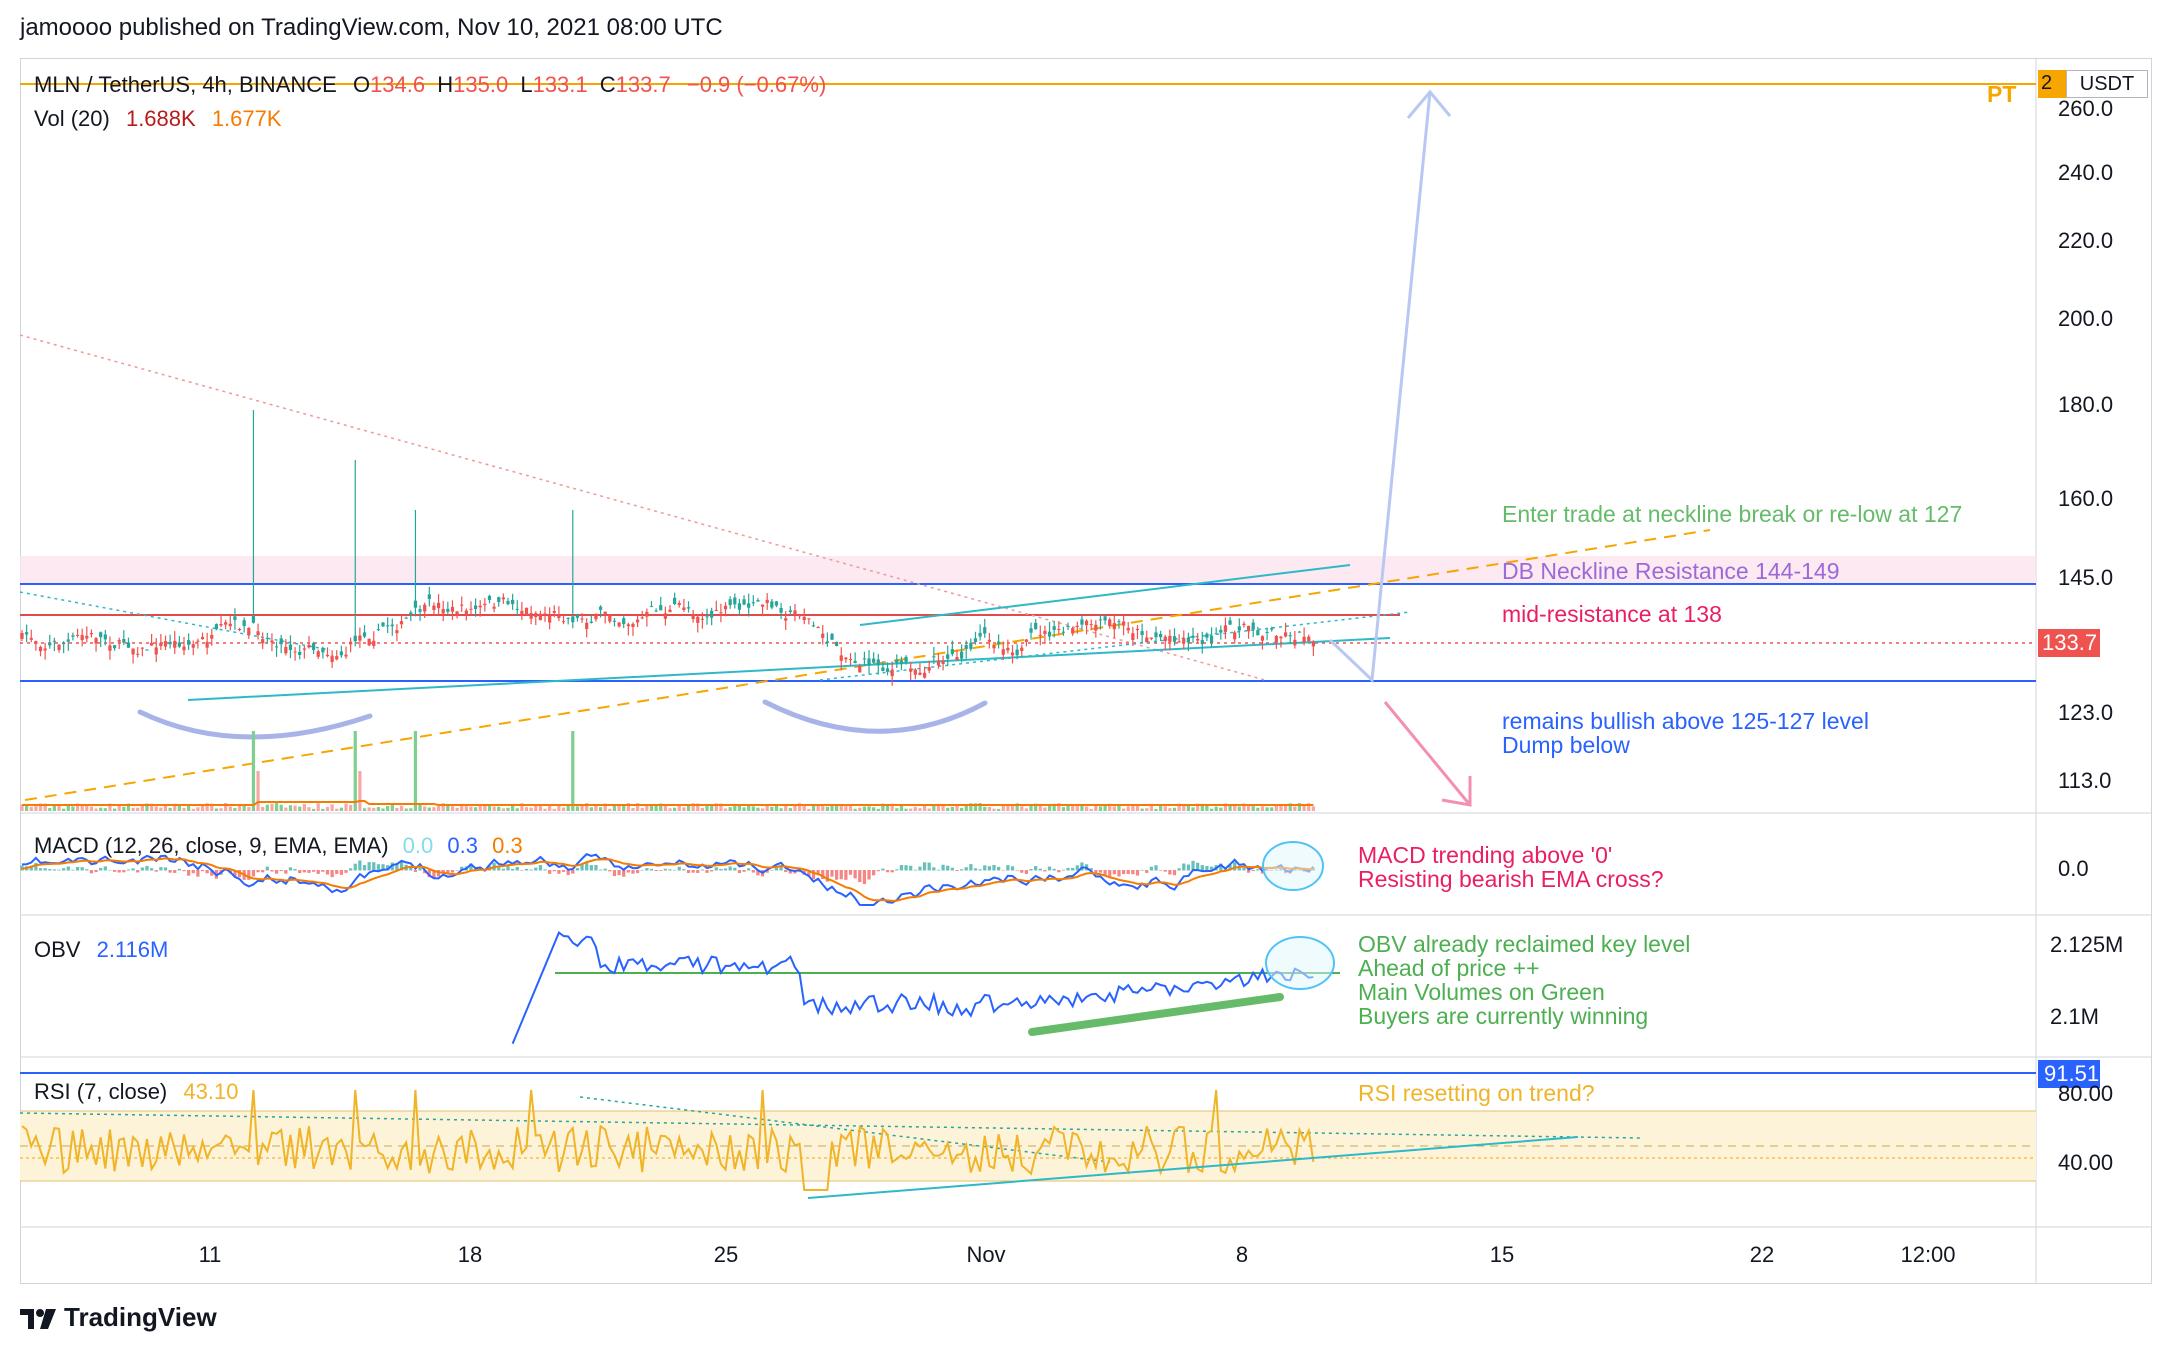  What do you see at coordinates (1671, 571) in the screenshot?
I see `neckline-note: DB Neckline Resistance 144-149` at bounding box center [1671, 571].